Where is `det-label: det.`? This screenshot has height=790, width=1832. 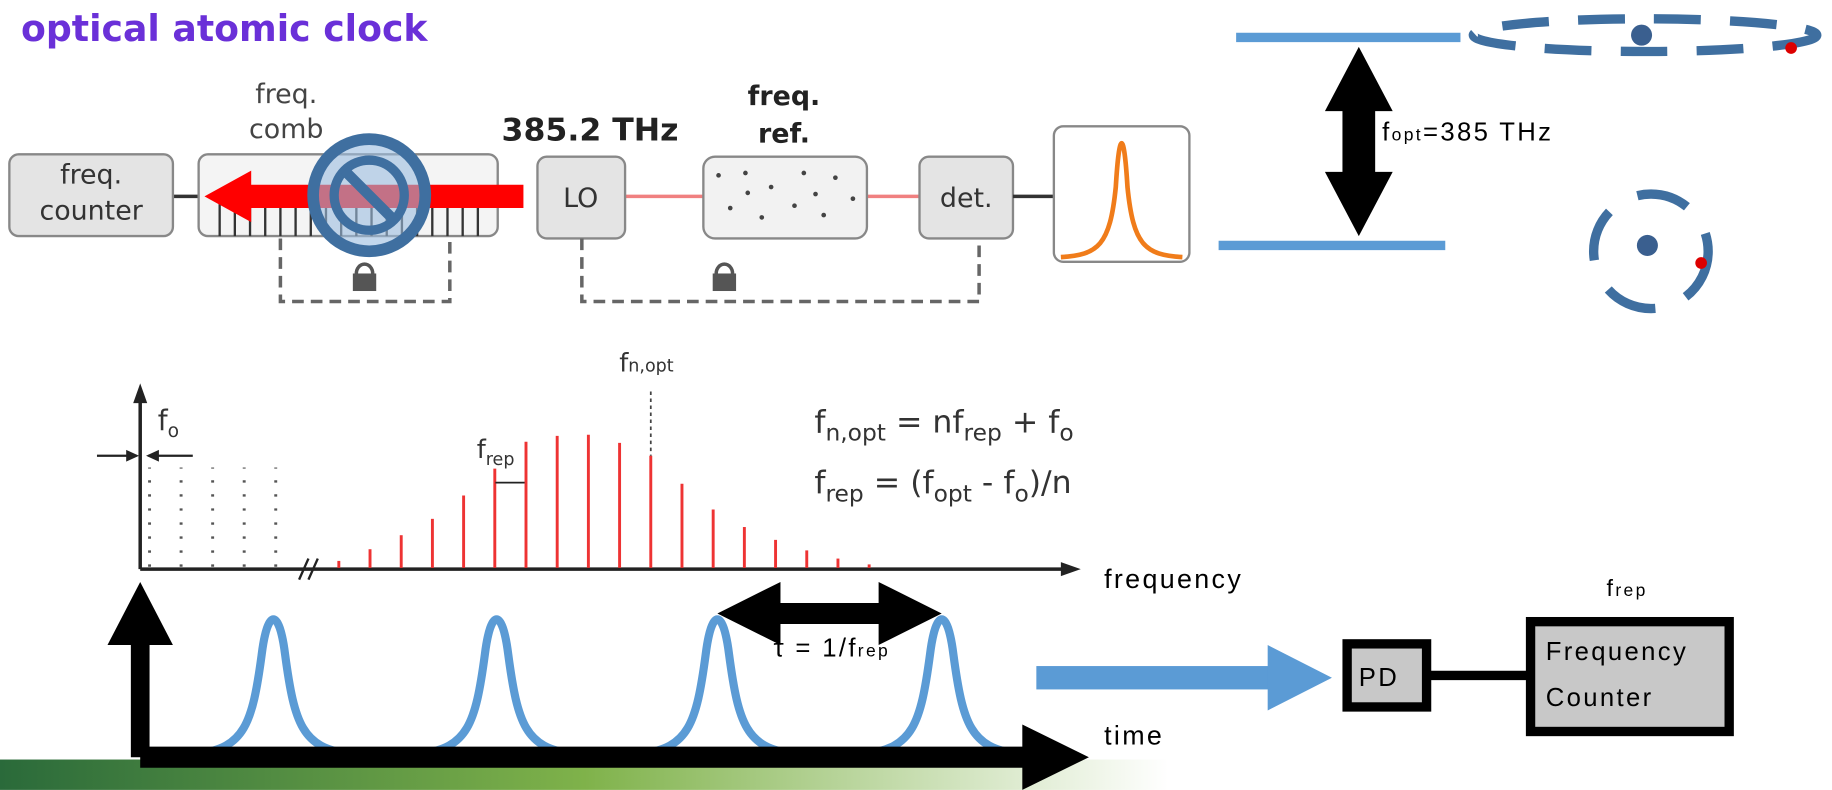 det-label: det. is located at coordinates (966, 198).